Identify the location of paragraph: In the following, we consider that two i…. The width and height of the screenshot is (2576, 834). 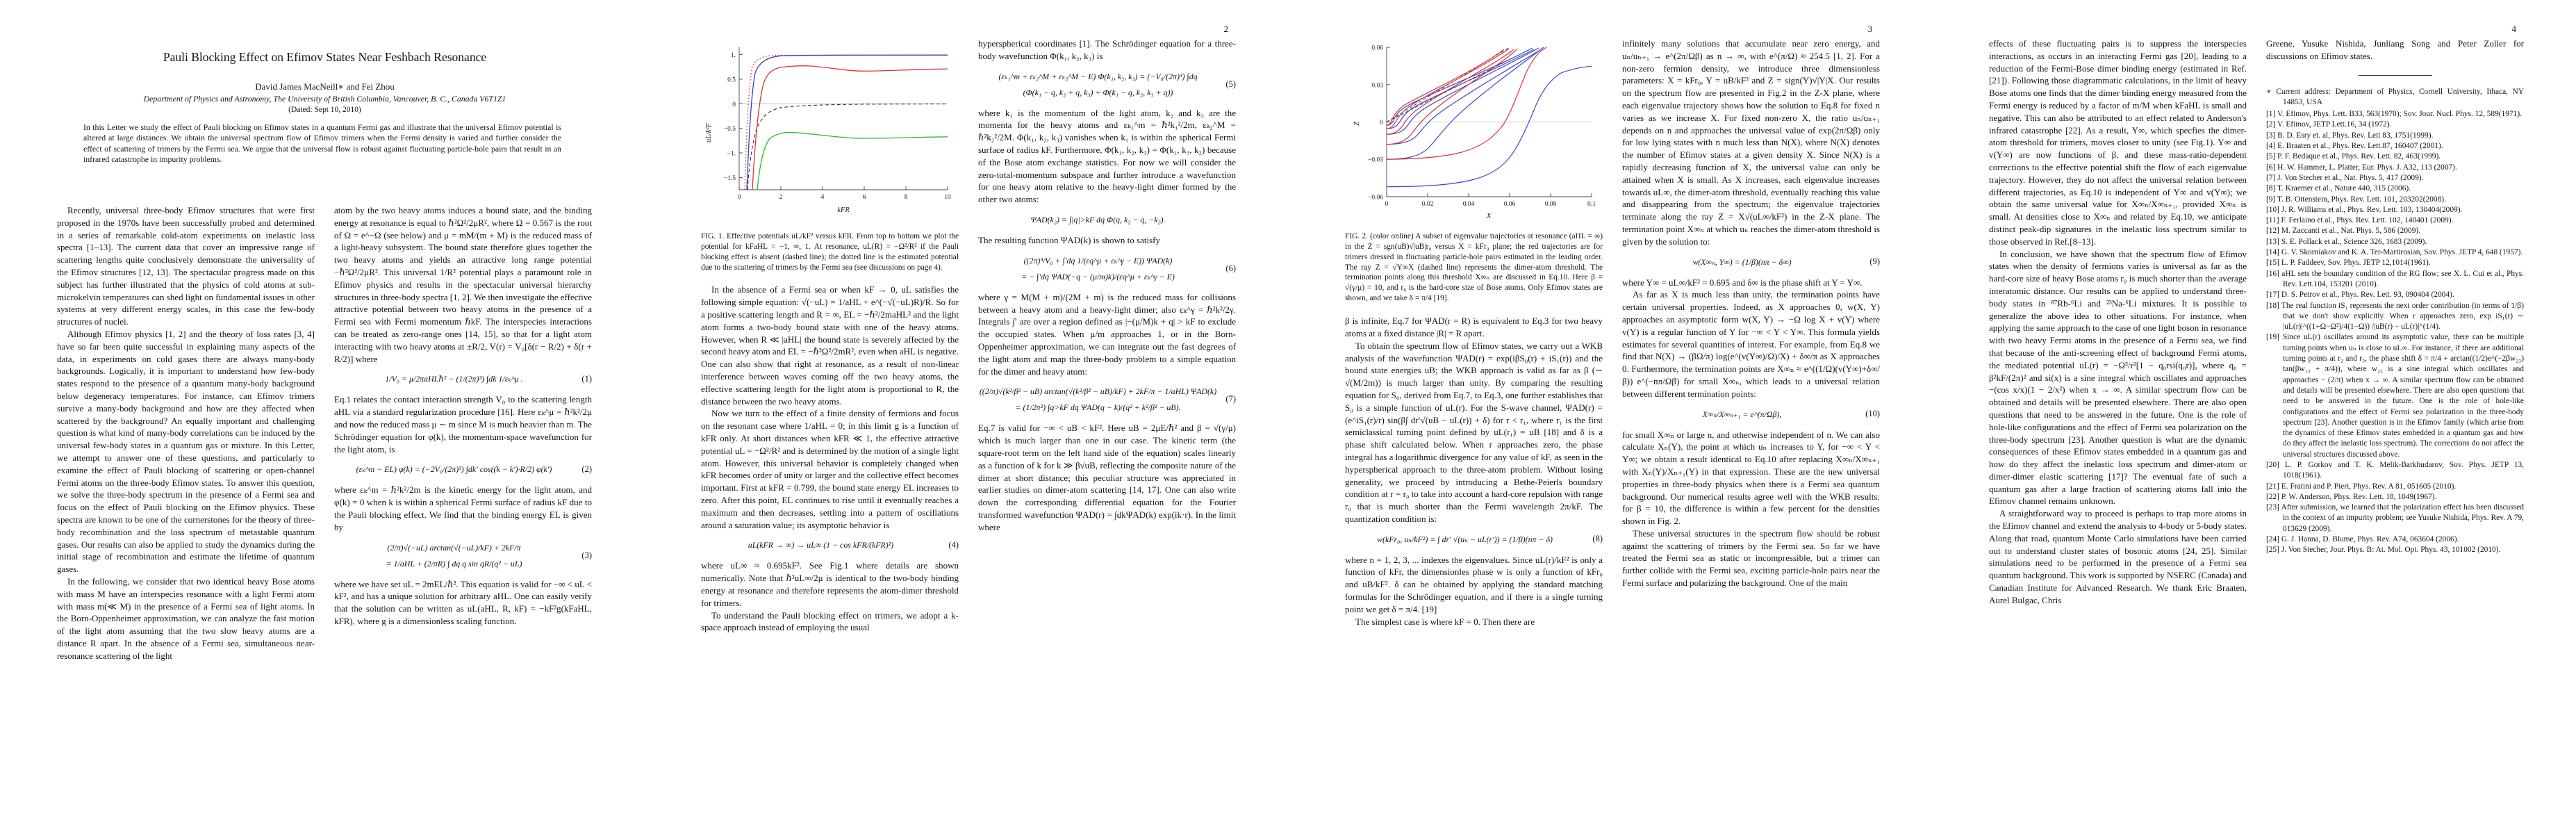
(186, 618).